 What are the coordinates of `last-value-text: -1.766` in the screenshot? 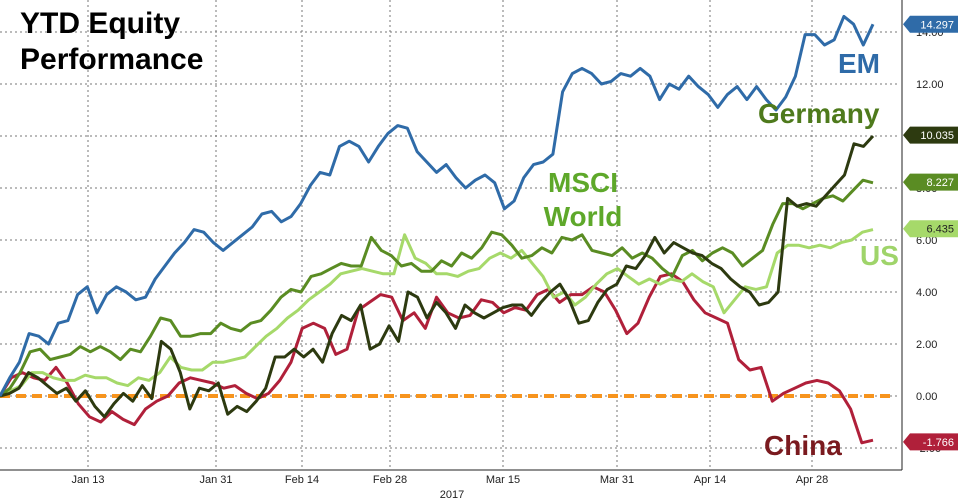 It's located at (938, 443).